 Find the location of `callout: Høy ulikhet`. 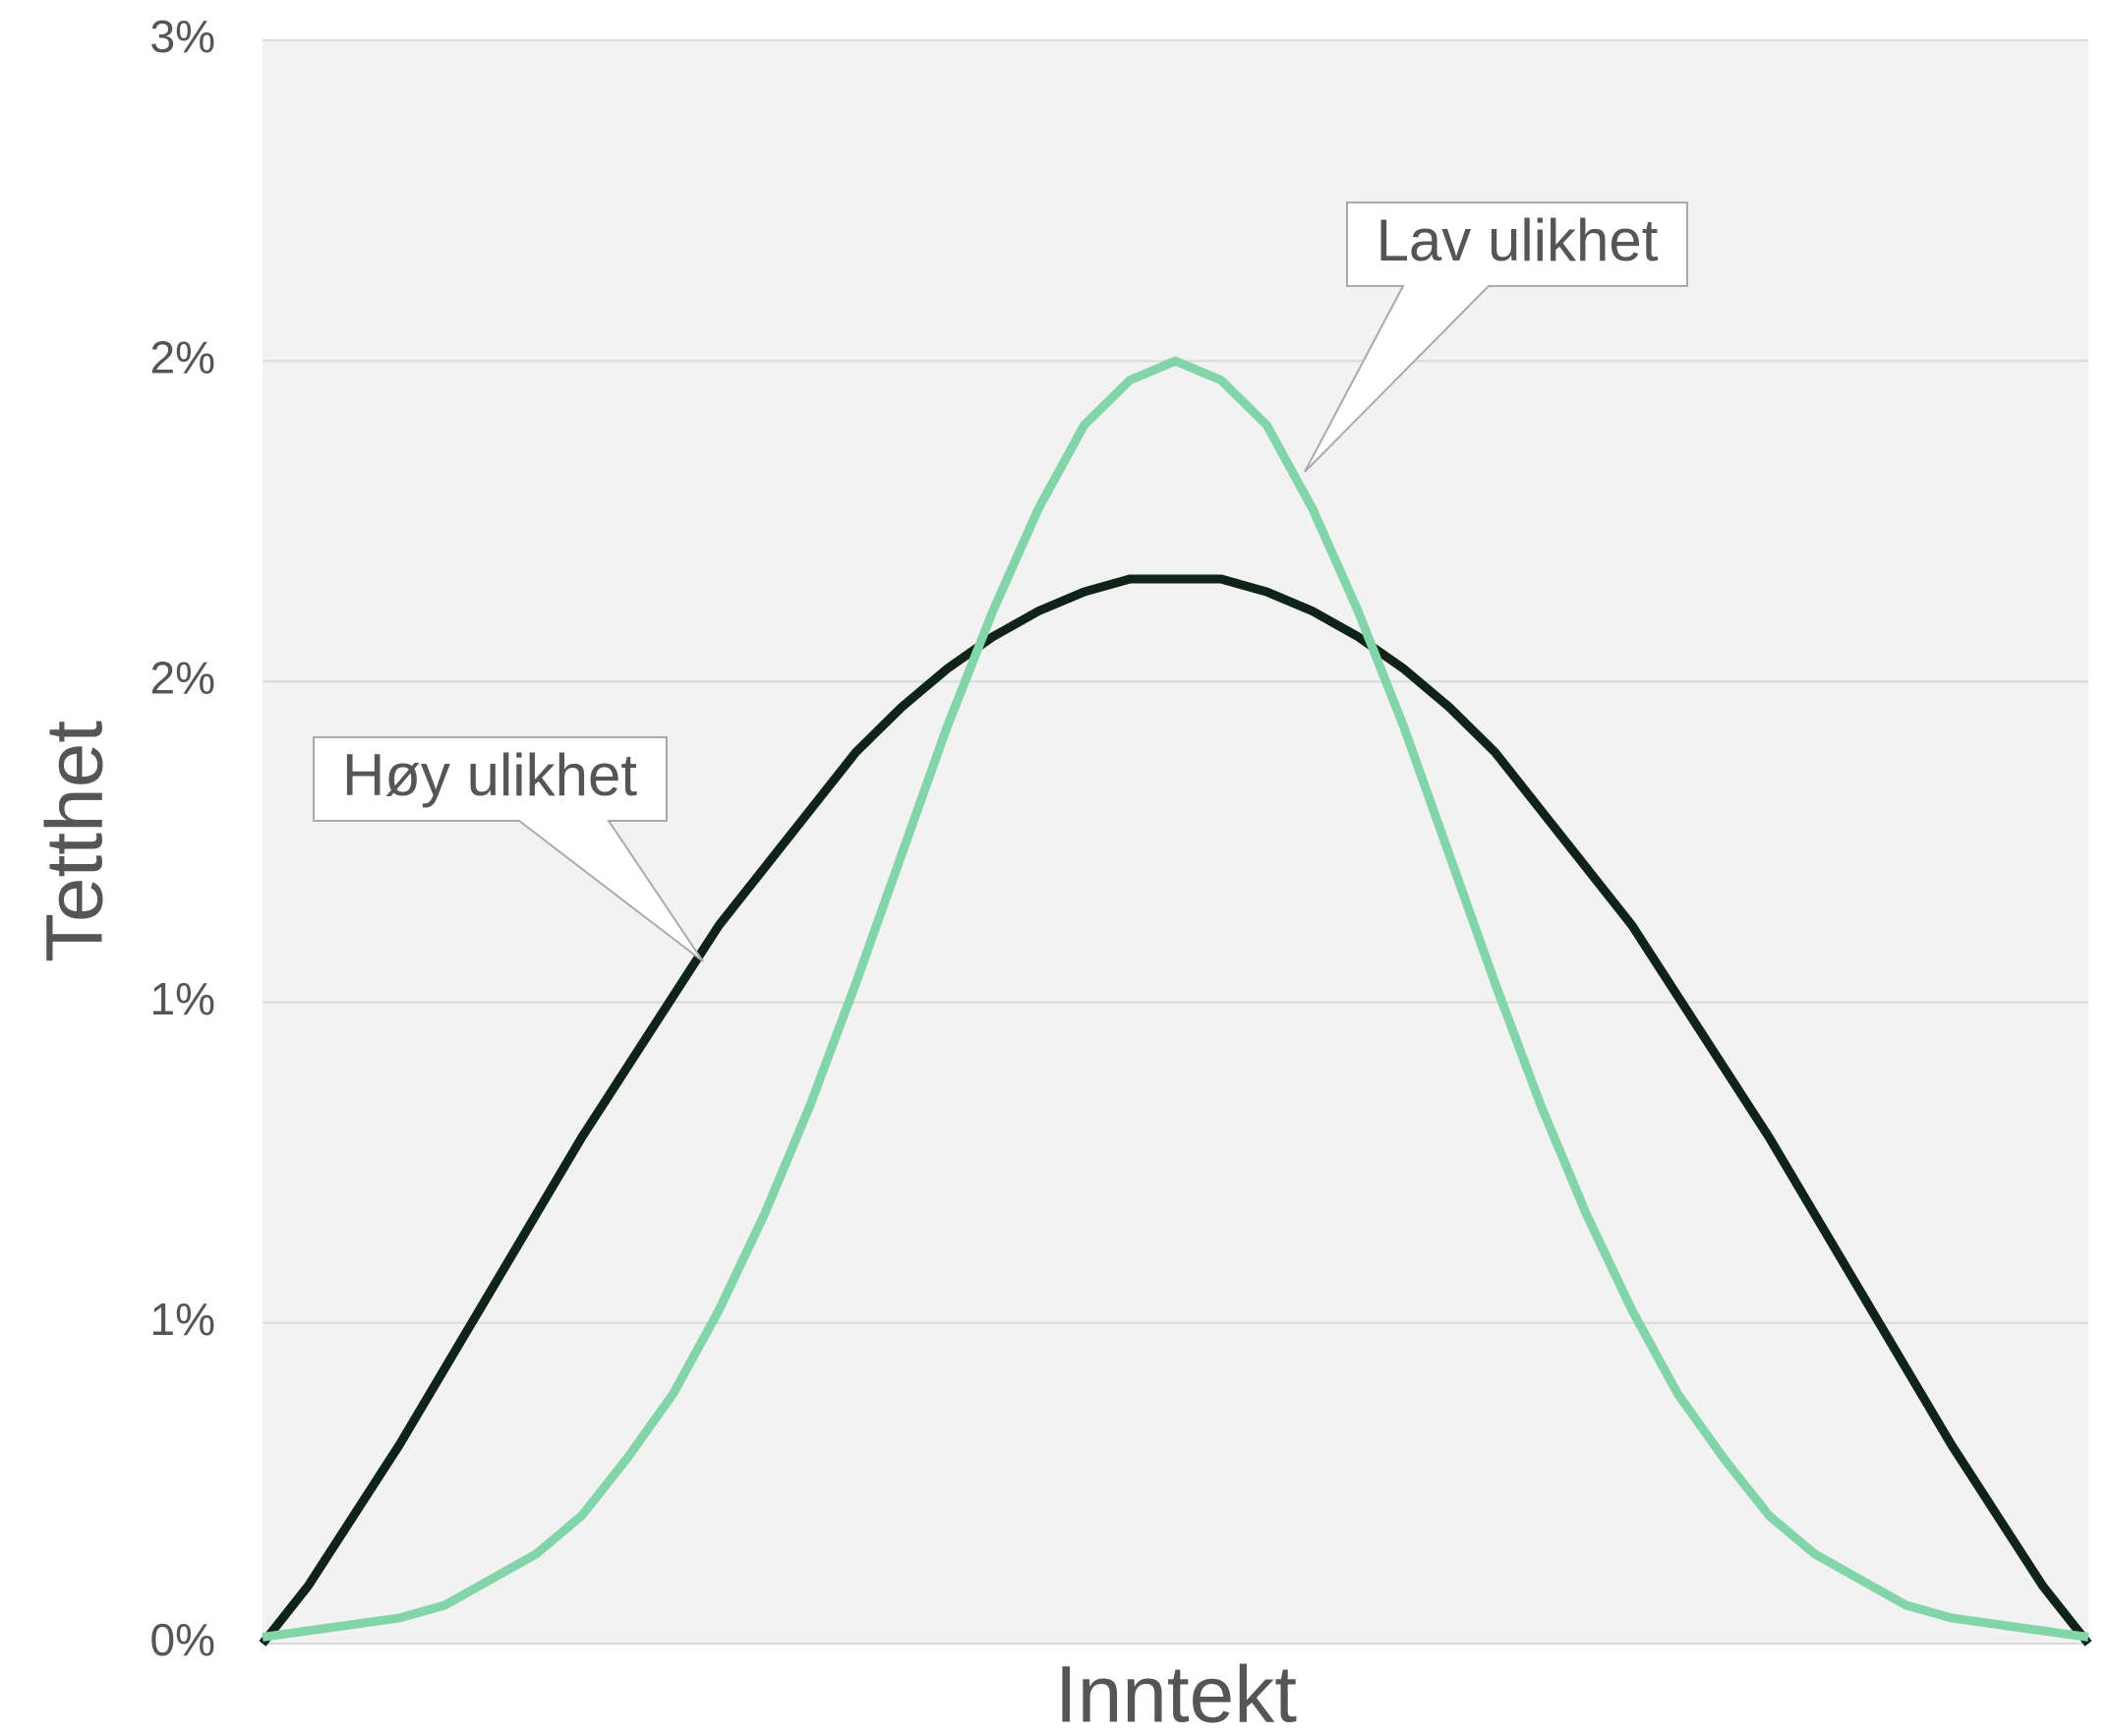

callout: Høy ulikhet is located at coordinates (508, 849).